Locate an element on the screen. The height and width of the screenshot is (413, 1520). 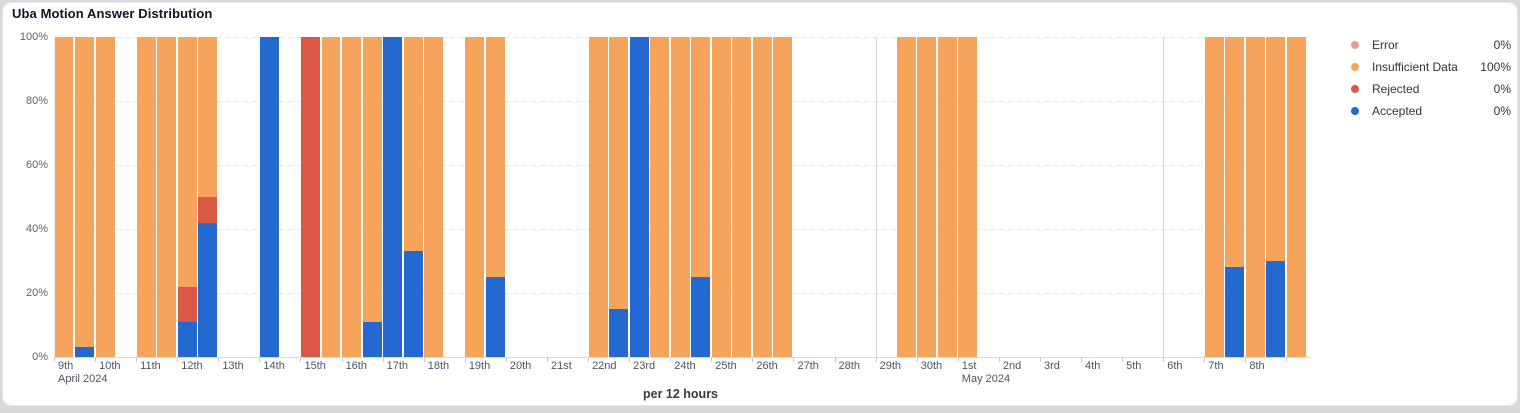
x-axis-tick-label: 11th is located at coordinates (150, 366).